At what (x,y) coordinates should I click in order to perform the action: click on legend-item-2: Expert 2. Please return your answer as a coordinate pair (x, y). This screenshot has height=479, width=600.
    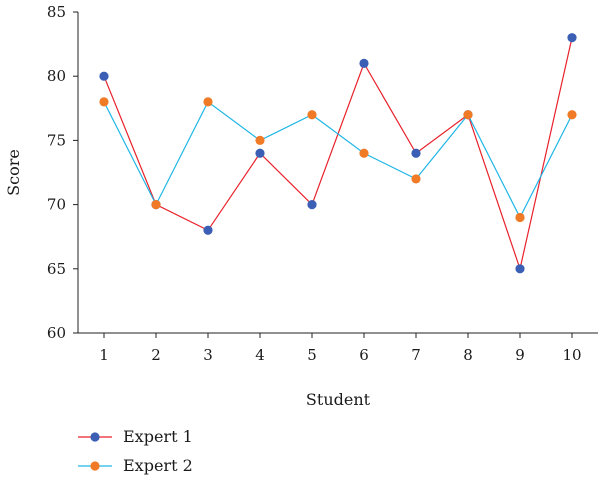
    Looking at the image, I should click on (135, 465).